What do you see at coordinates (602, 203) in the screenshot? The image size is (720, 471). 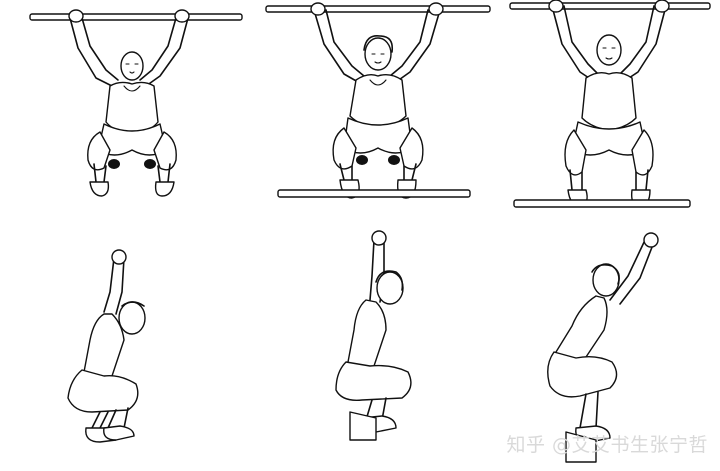 I see `board-under-feet` at bounding box center [602, 203].